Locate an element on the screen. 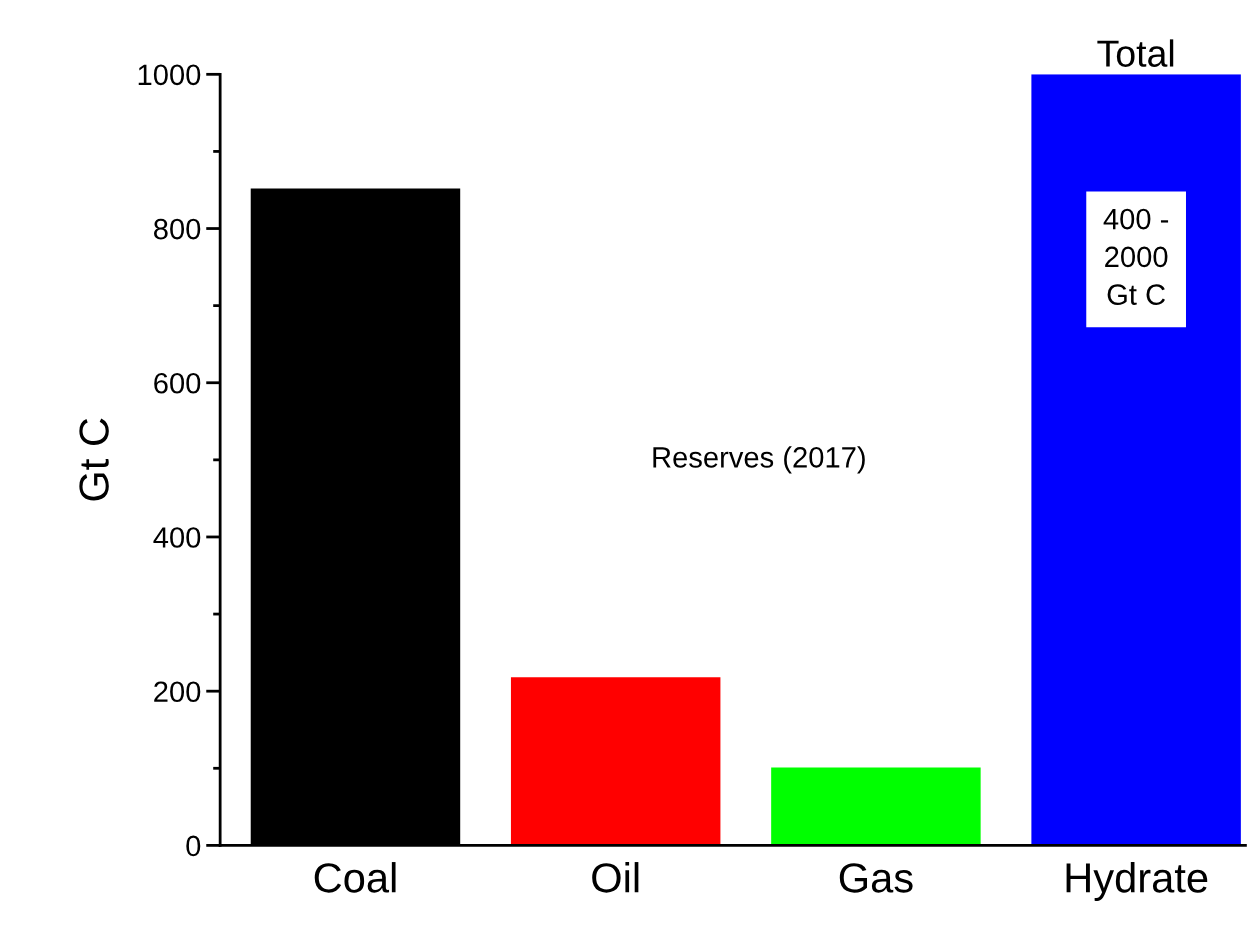 This screenshot has width=1258, height=929. y-tick-label: 200 is located at coordinates (177, 692).